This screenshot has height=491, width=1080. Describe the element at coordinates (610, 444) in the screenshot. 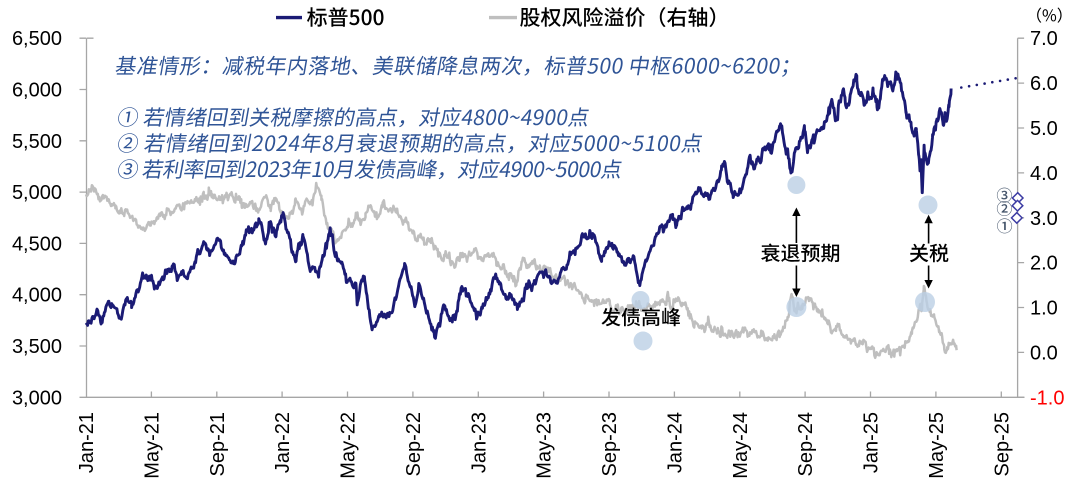

I see `svg-text: Sep-23` at that location.